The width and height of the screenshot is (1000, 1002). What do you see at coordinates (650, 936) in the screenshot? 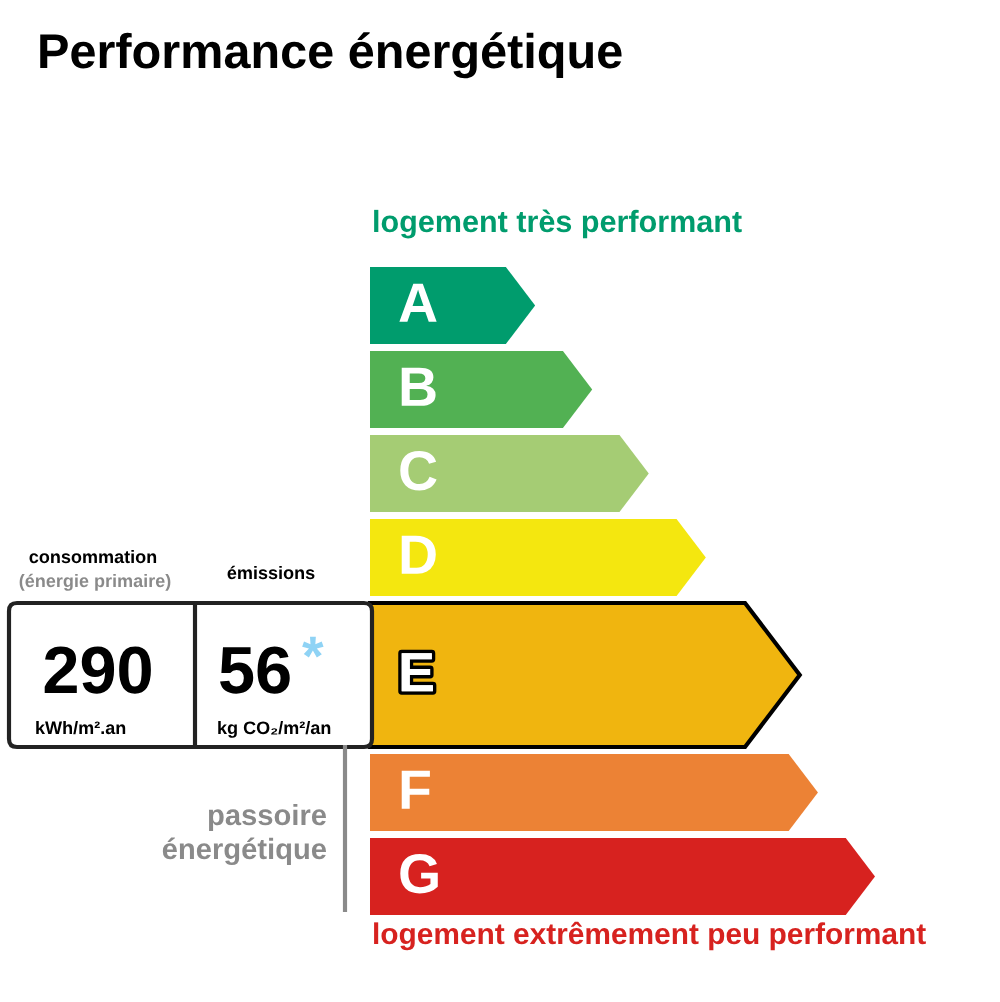
I see `text: logement extrêmement peu performant` at bounding box center [650, 936].